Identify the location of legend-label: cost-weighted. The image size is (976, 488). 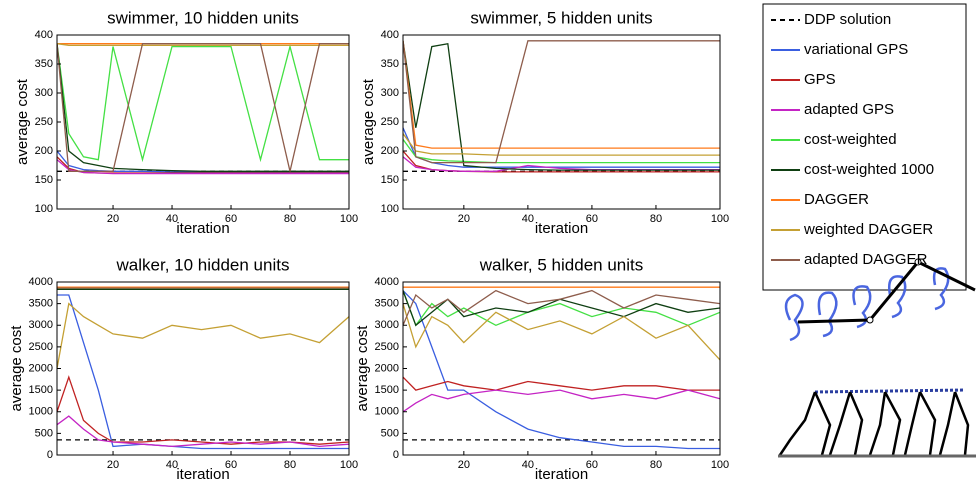
(850, 139).